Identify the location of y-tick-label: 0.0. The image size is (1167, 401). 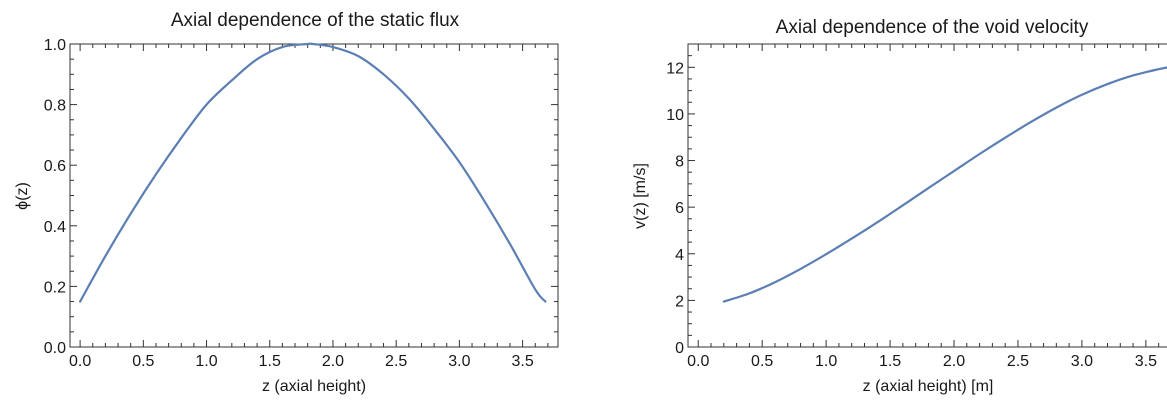
(55, 348).